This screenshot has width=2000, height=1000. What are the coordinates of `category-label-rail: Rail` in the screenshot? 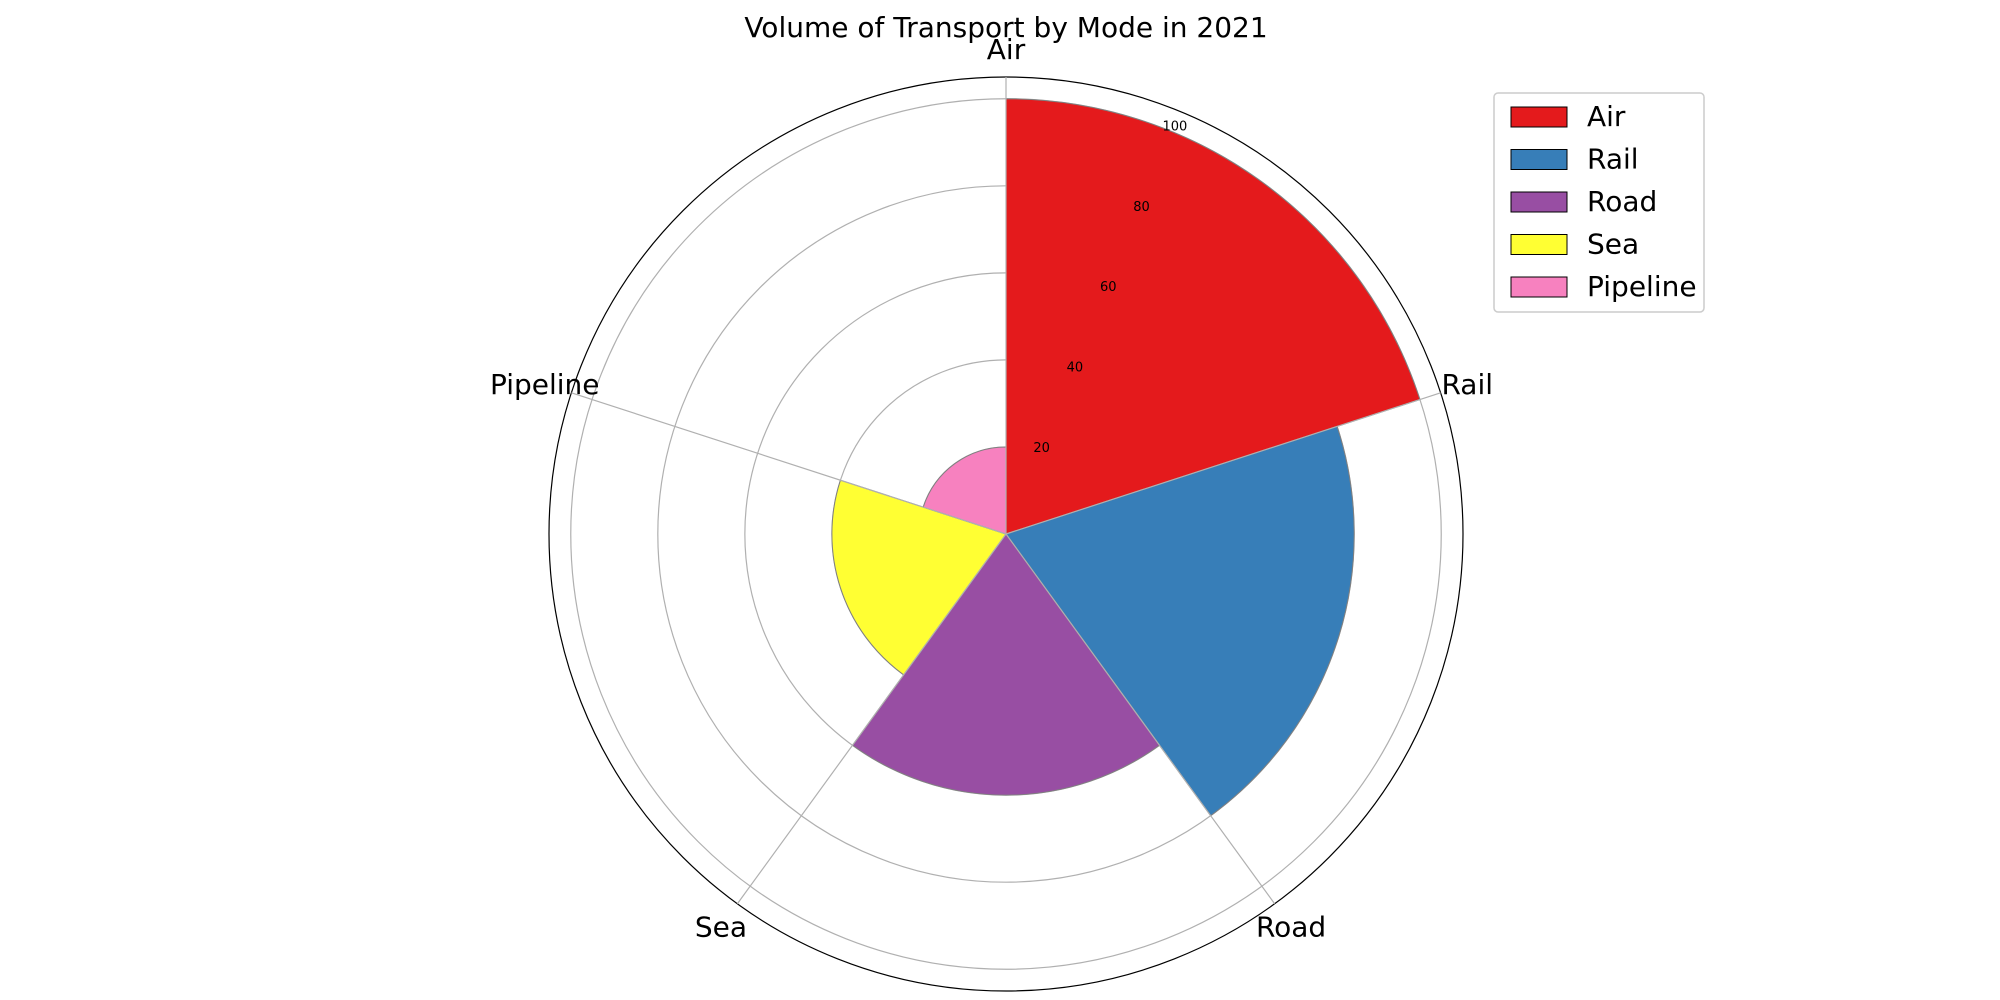 It's located at (1467, 384).